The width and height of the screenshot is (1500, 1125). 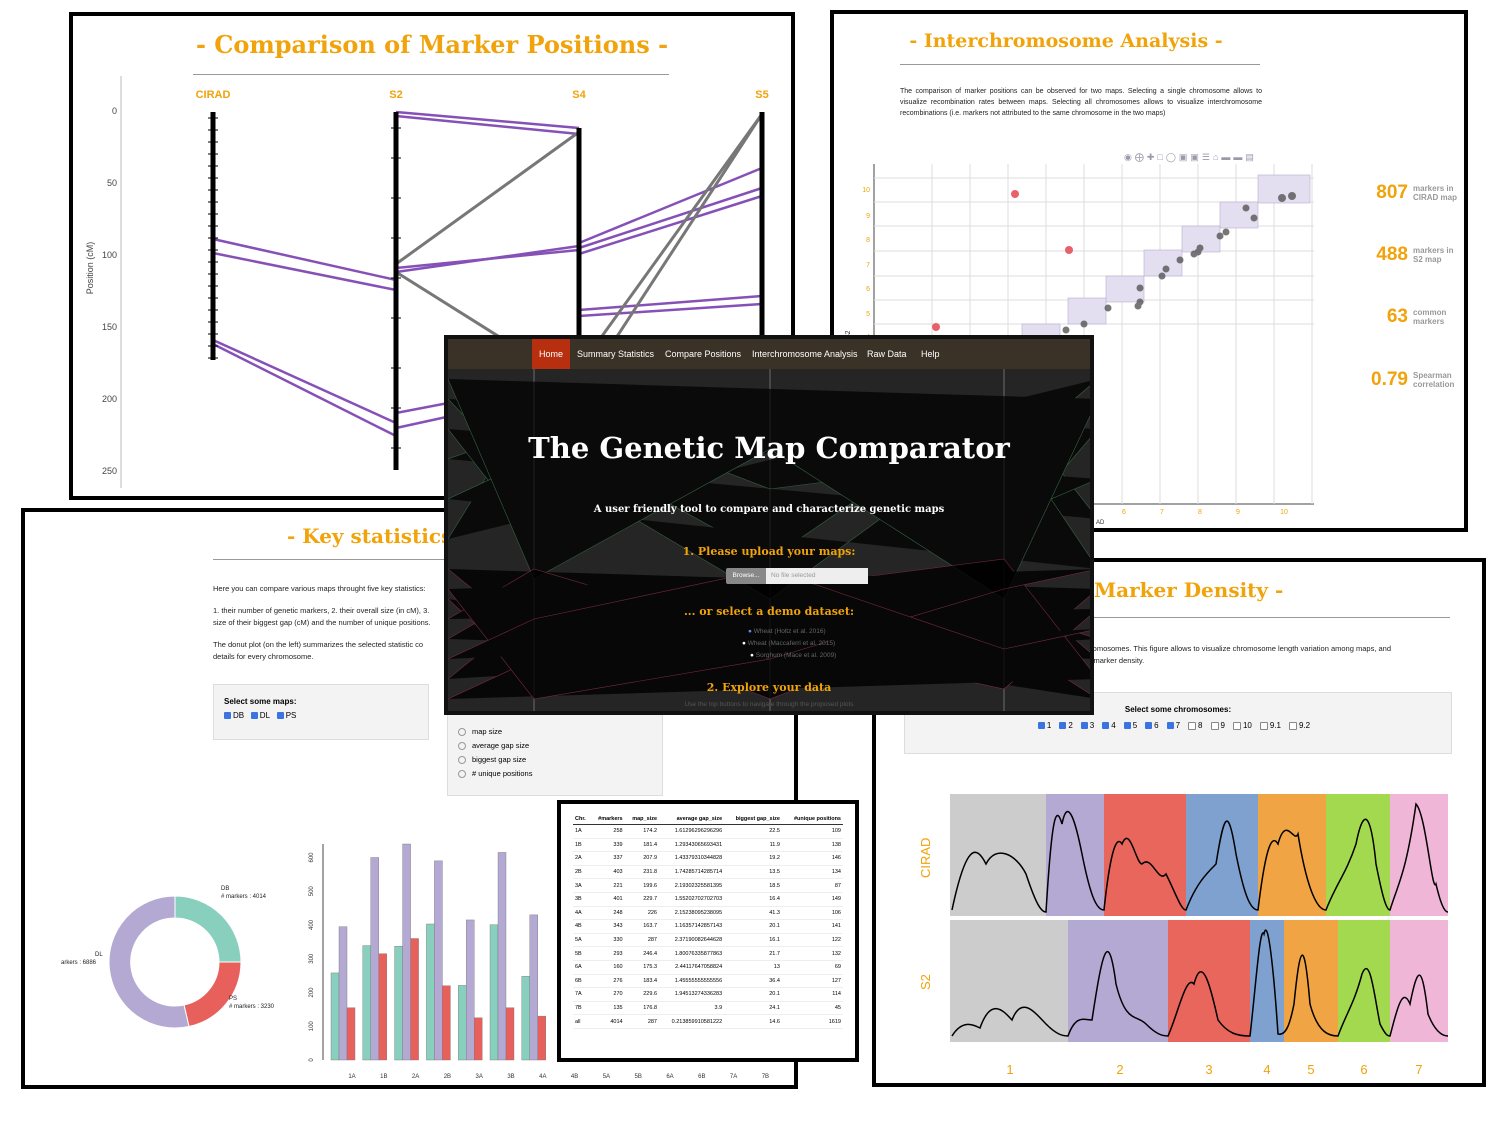 What do you see at coordinates (462, 760) in the screenshot?
I see `radio-biggest-gap` at bounding box center [462, 760].